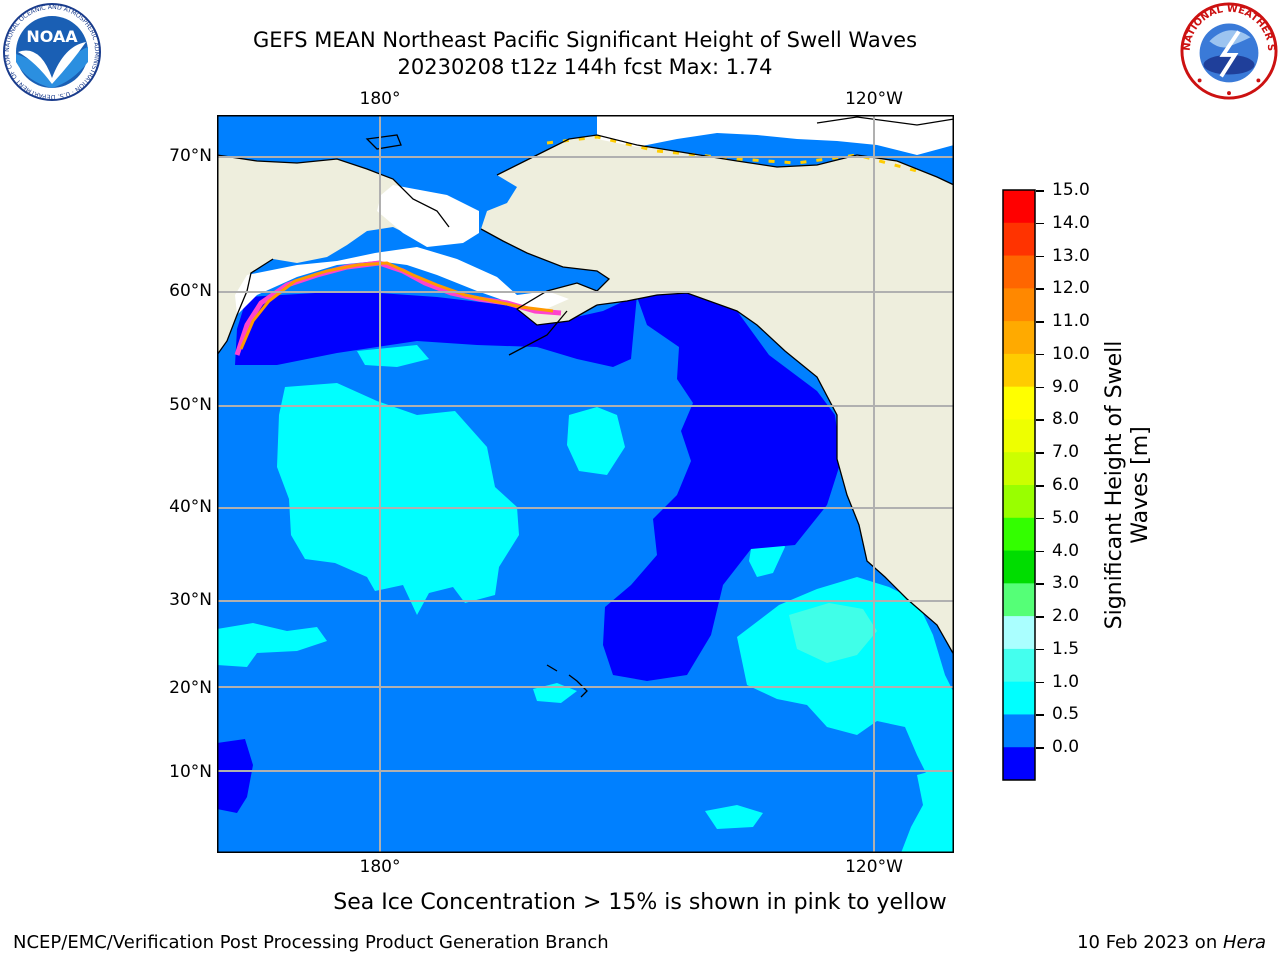 The width and height of the screenshot is (1280, 960). Describe the element at coordinates (398, 499) in the screenshot. I see `swell-region-central-north-pacific` at that location.